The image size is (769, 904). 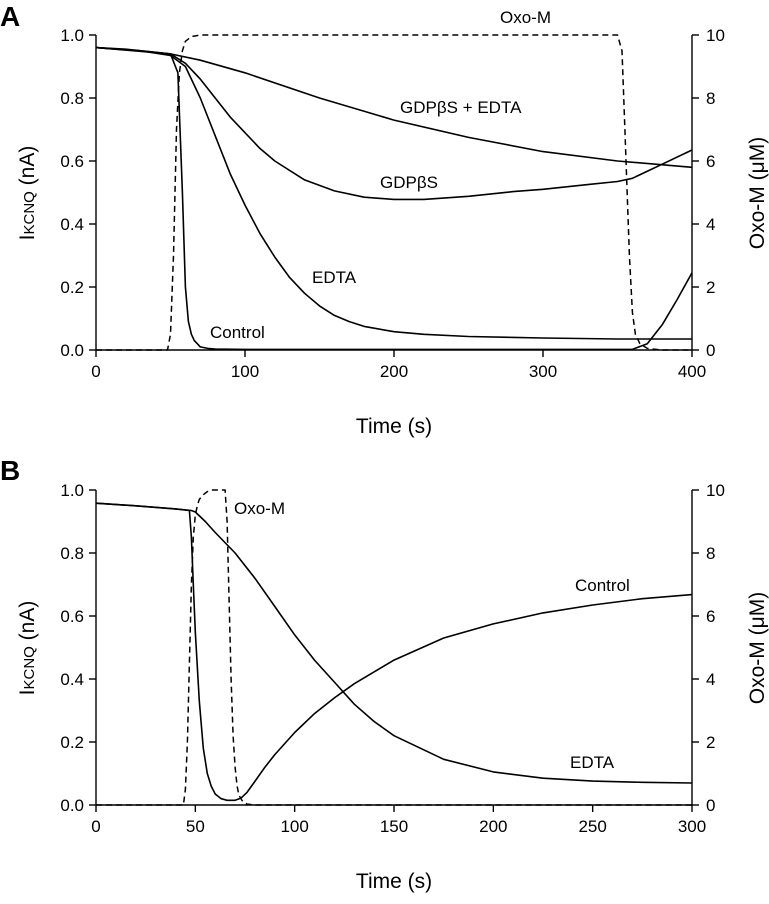 I want to click on panel-a-y2-axis-title-main: Oxo-M (, so click(x=757, y=211).